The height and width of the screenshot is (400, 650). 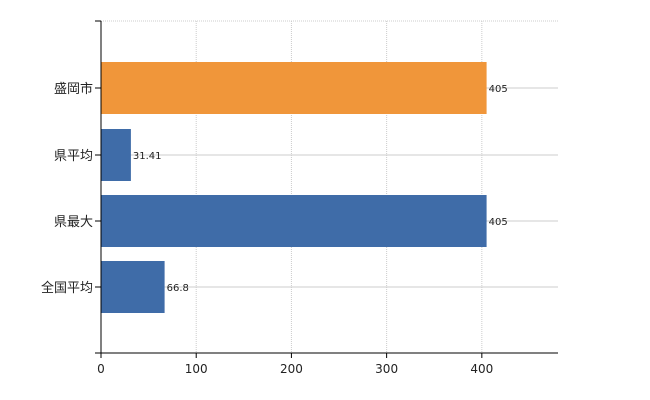 What do you see at coordinates (178, 288) in the screenshot?
I see `data-label-3: 66.8` at bounding box center [178, 288].